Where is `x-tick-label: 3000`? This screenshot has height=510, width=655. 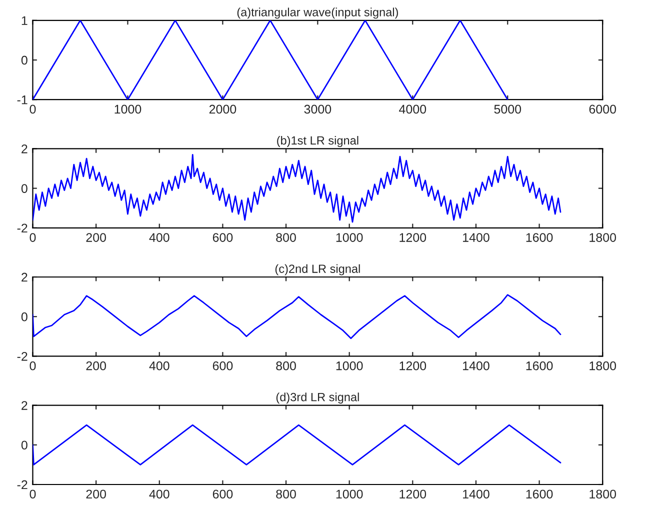 x-tick-label: 3000 is located at coordinates (318, 109).